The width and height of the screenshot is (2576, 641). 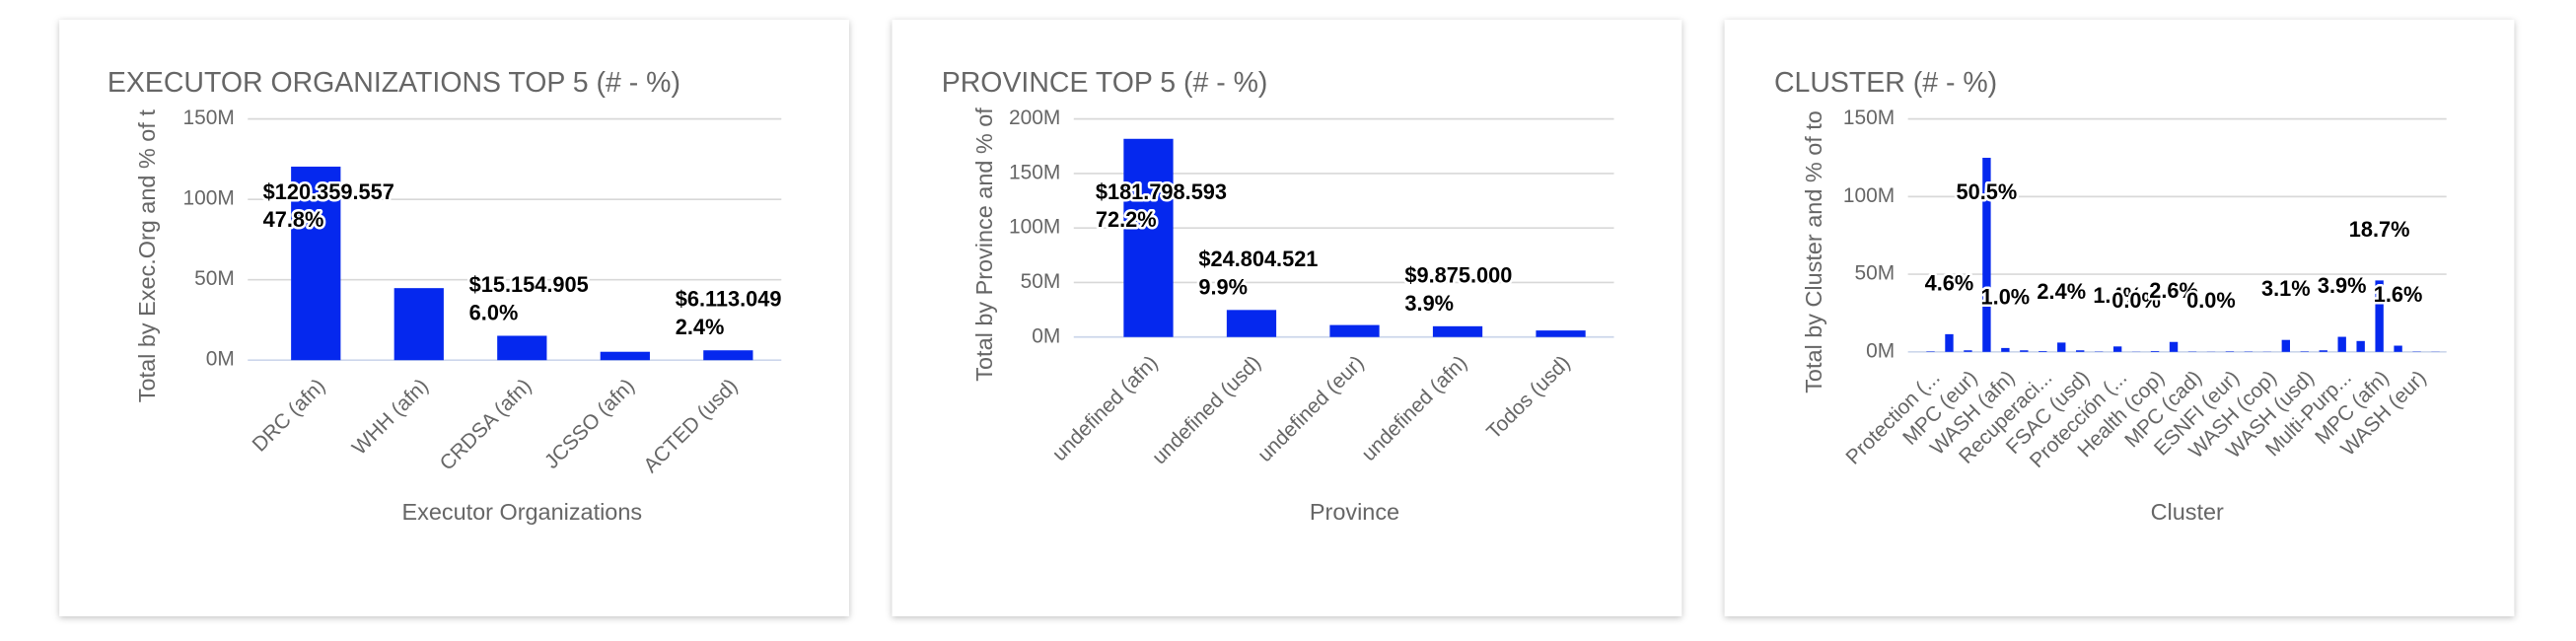 I want to click on data-label: $24.804.521, so click(x=1258, y=259).